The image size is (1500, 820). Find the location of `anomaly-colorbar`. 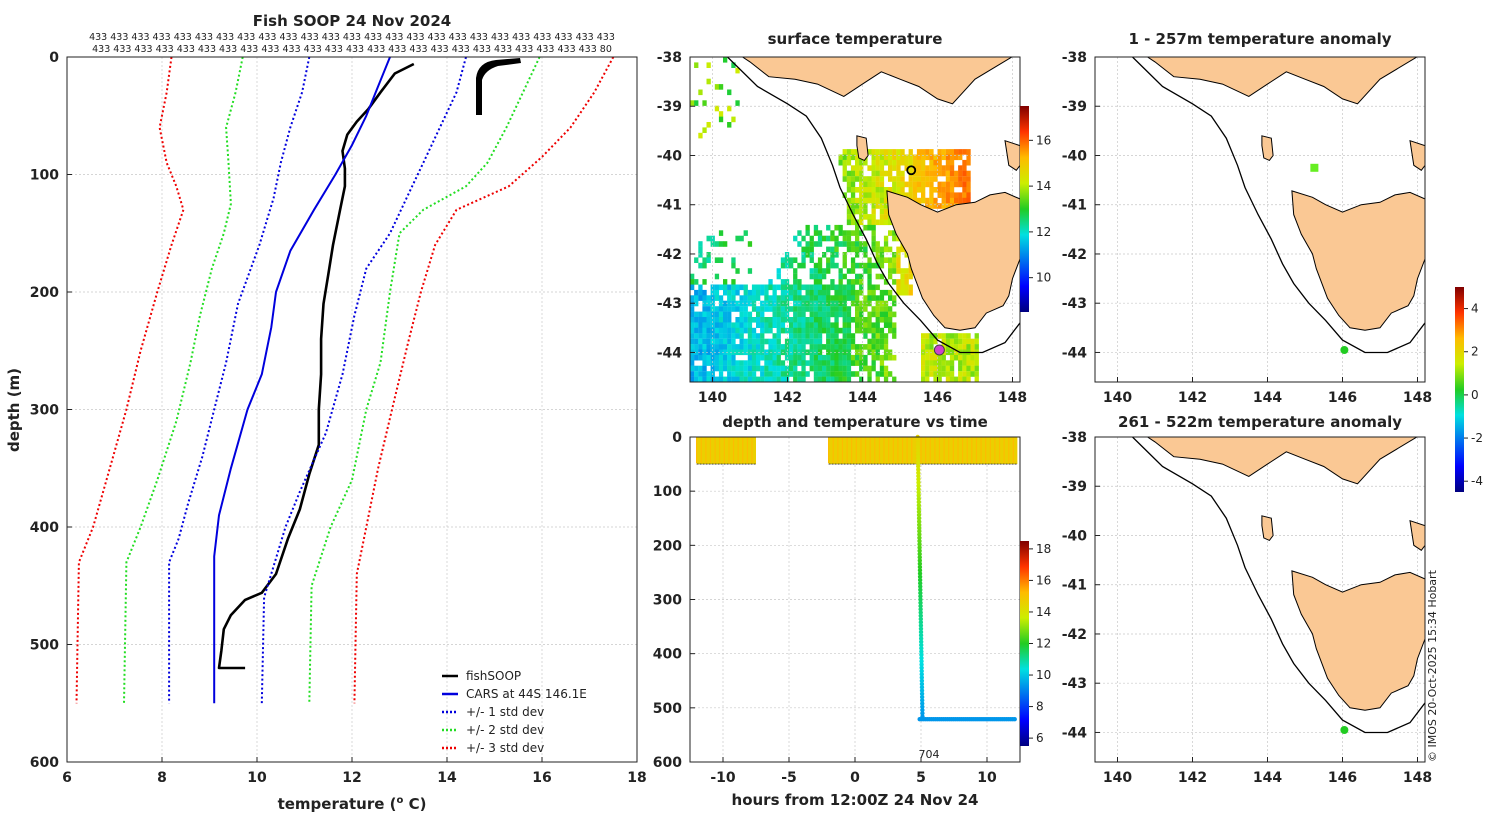

anomaly-colorbar is located at coordinates (1459, 389).